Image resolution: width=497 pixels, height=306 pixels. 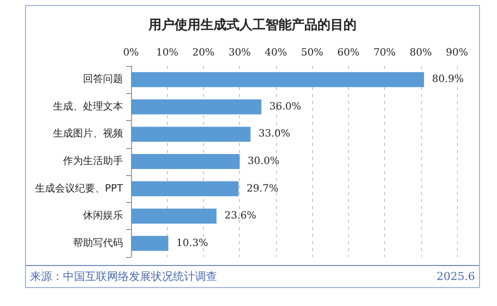 I want to click on source-note: 来源：中国互联网络发展状况统计调查, so click(x=123, y=276).